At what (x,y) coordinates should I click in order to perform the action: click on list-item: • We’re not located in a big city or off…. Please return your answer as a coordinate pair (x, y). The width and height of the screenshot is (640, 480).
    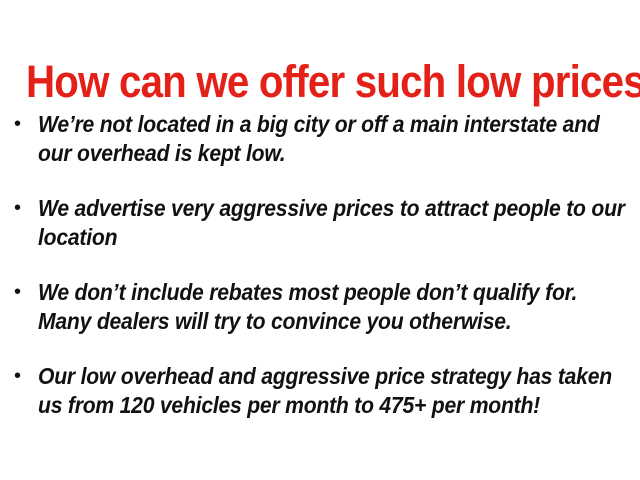
    Looking at the image, I should click on (320, 139).